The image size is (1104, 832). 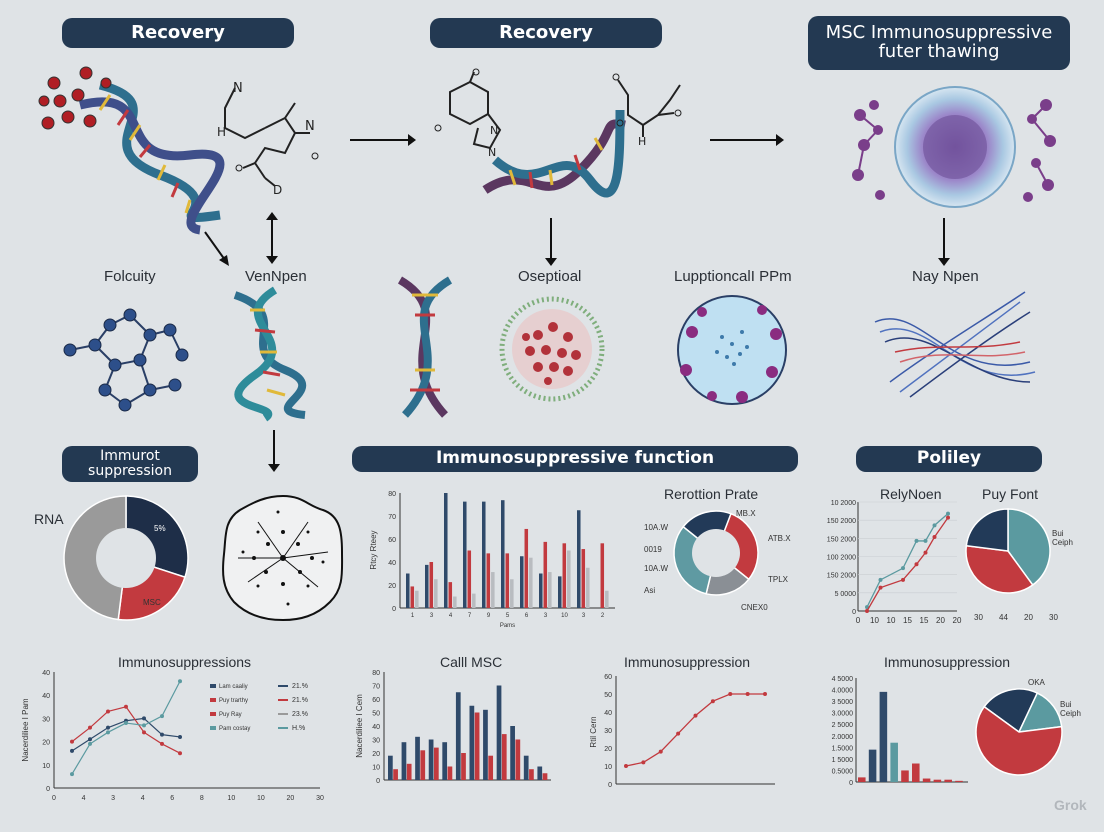 I want to click on svg-text: H, so click(x=221, y=132).